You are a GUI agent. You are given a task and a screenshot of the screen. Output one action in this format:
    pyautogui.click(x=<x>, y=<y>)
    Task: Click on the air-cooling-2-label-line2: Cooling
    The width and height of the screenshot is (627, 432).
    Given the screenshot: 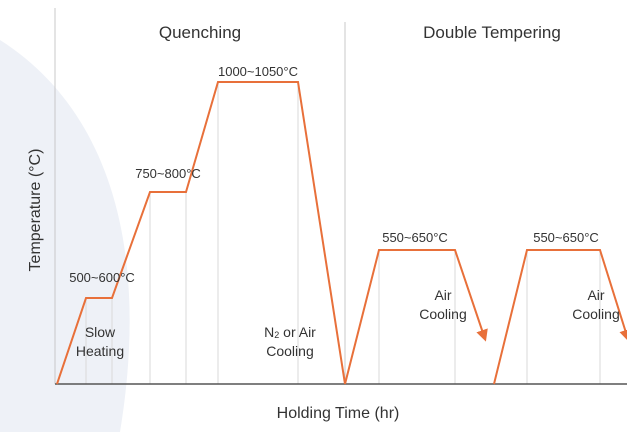 What is the action you would take?
    pyautogui.click(x=595, y=314)
    